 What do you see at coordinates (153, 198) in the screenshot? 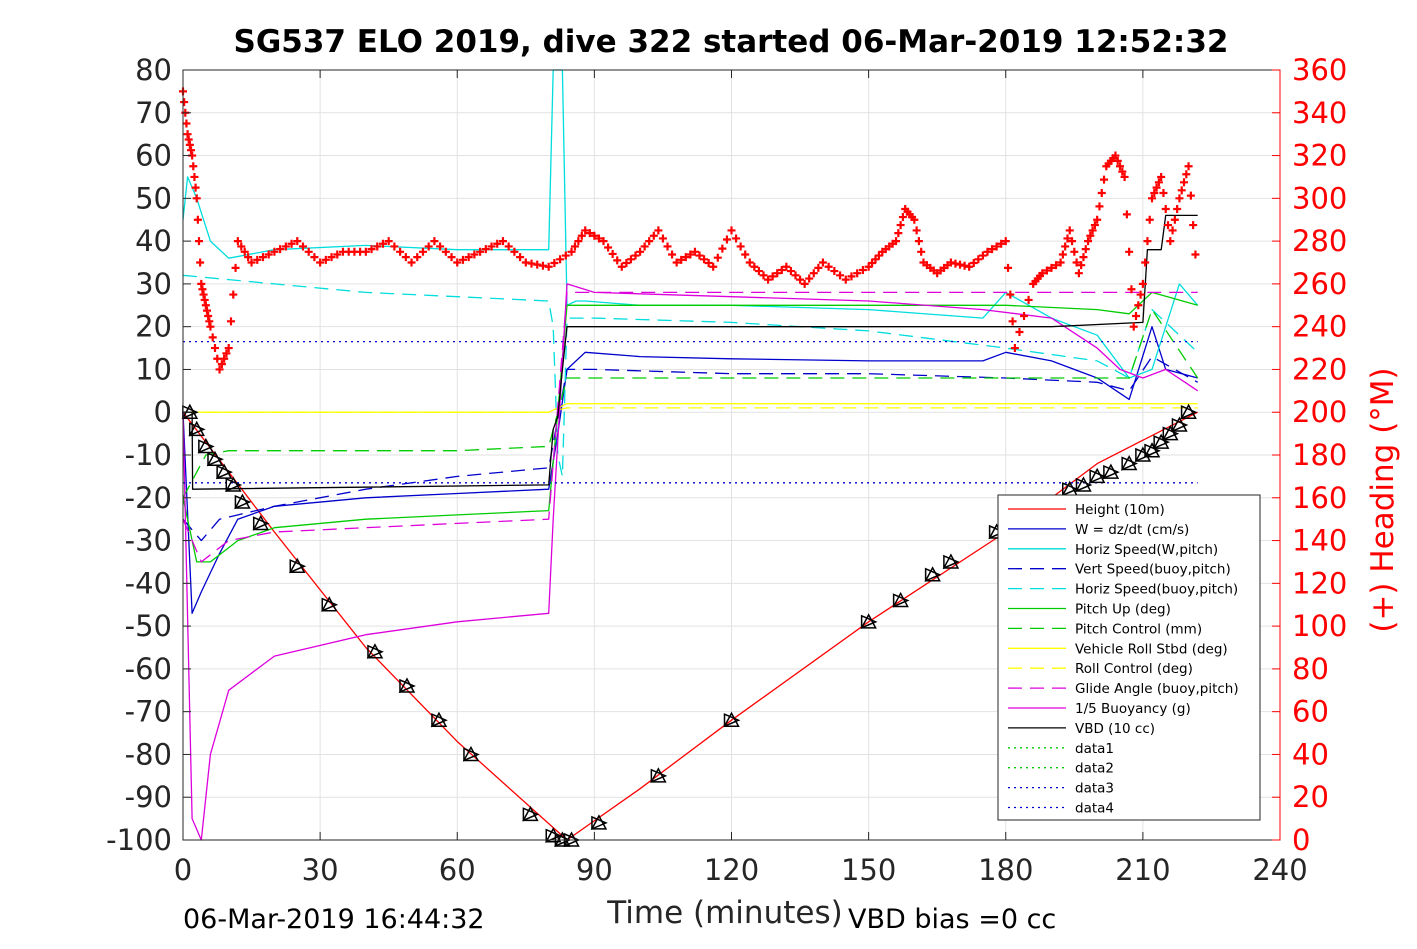
I see `y-tick-label-left: 50` at bounding box center [153, 198].